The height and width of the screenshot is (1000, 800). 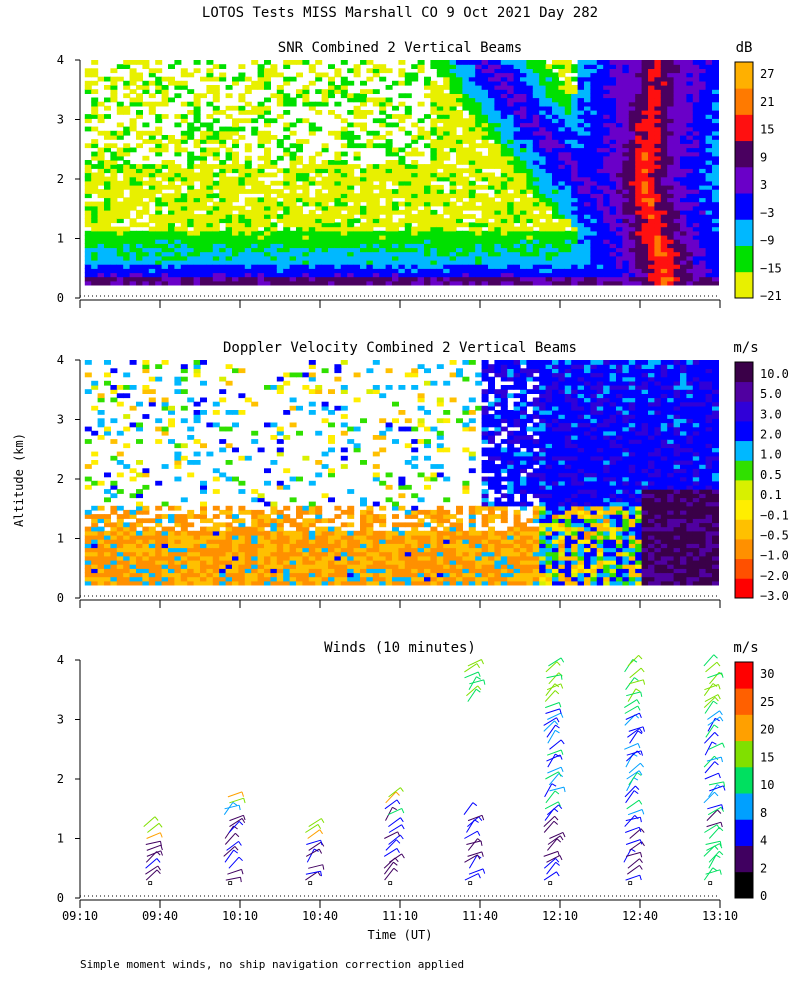 I want to click on colorbar-swatch, so click(x=744, y=259).